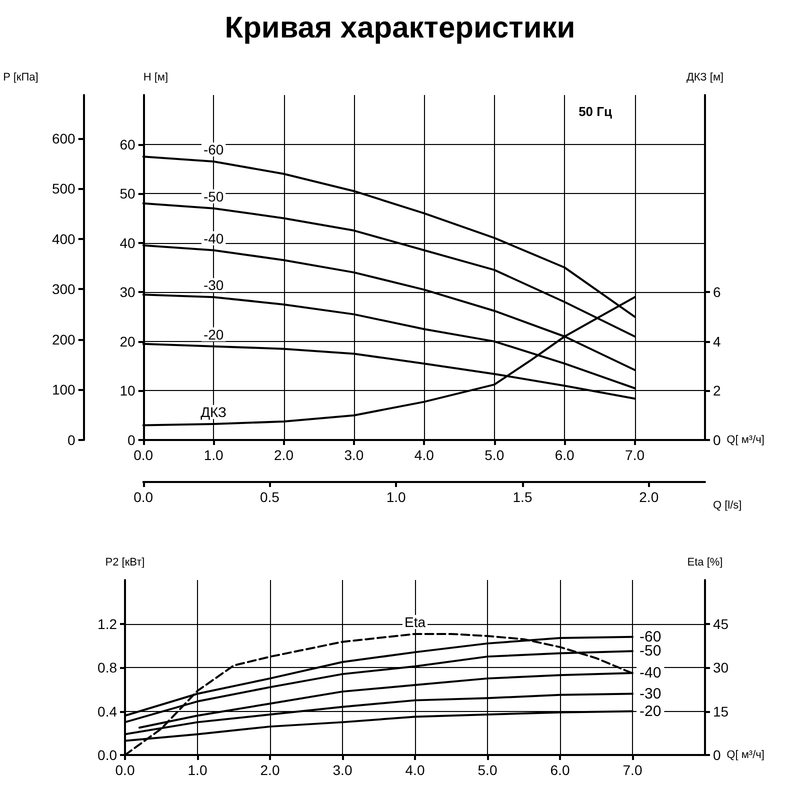 The height and width of the screenshot is (800, 800). What do you see at coordinates (108, 668) in the screenshot?
I see `y-tick-label: 0.8` at bounding box center [108, 668].